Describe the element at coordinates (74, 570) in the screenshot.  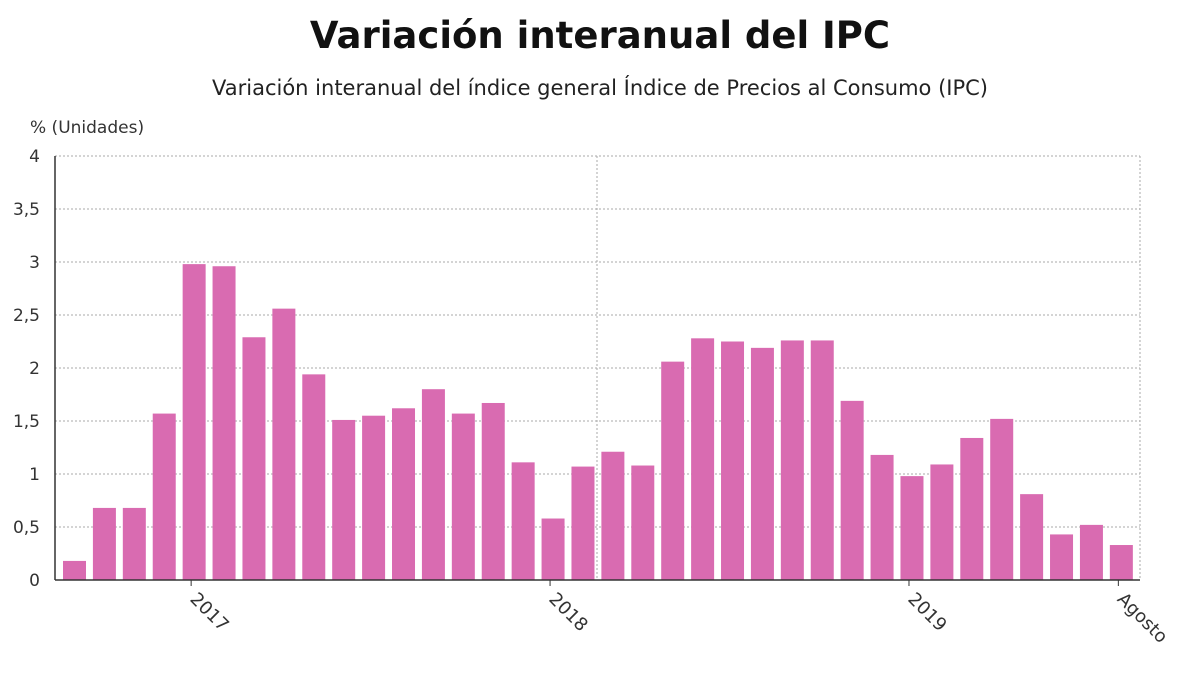
I see `bar-sep-2016` at that location.